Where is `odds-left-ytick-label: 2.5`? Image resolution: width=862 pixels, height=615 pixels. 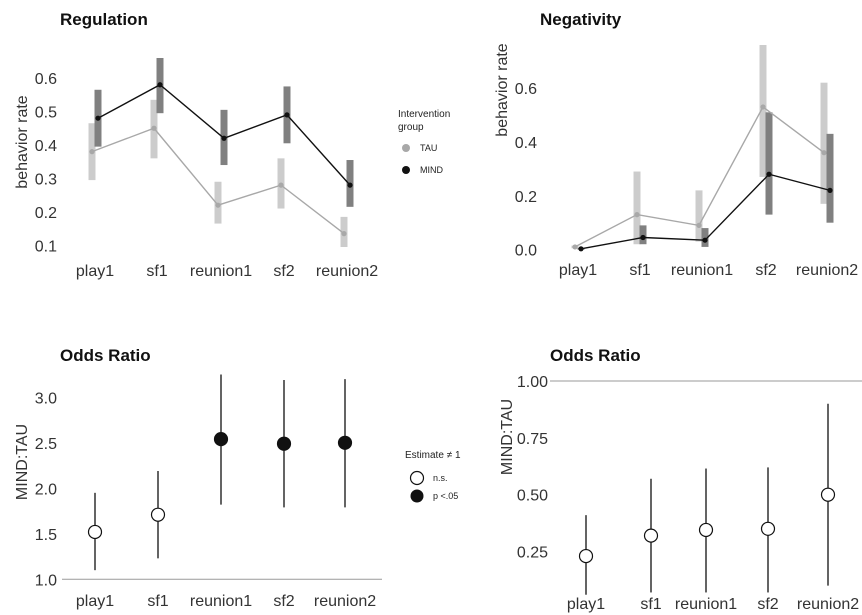
odds-left-ytick-label: 2.5 is located at coordinates (46, 444).